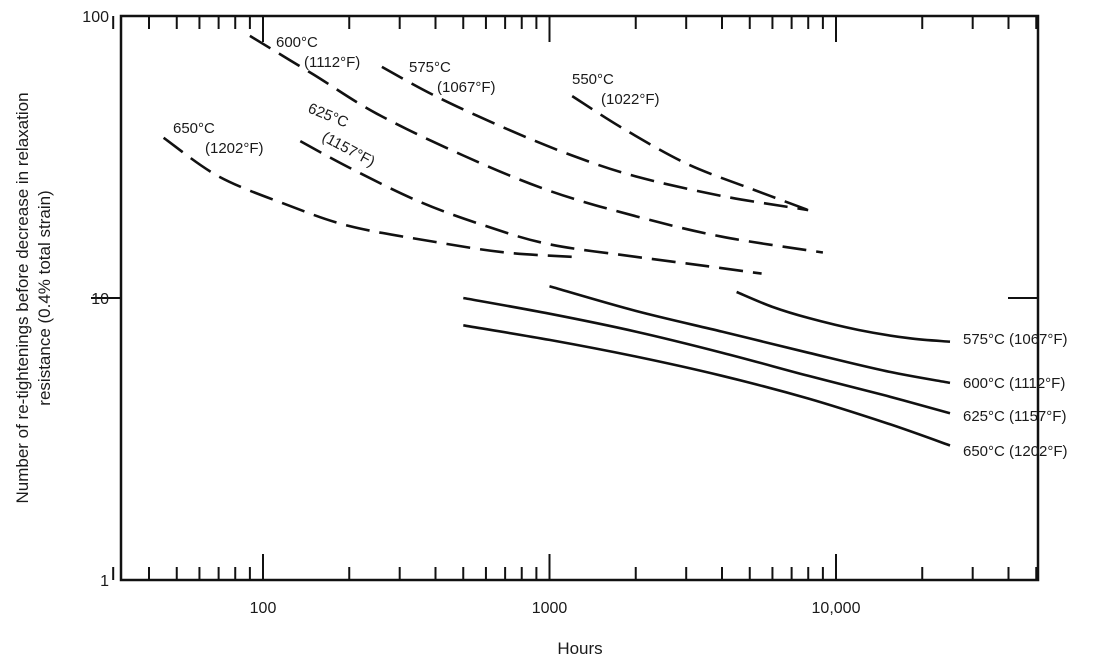 The width and height of the screenshot is (1096, 661). What do you see at coordinates (328, 116) in the screenshot?
I see `curve-label-4-line-1: 625°C` at bounding box center [328, 116].